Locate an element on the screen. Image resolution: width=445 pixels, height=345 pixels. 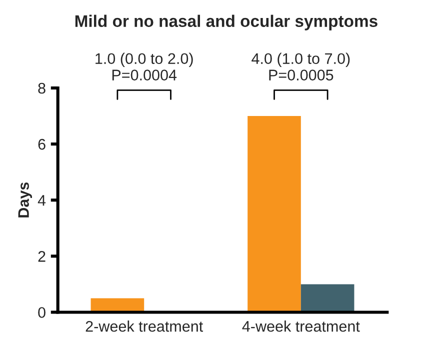
x-tick-label: 2-week treatment is located at coordinates (144, 326).